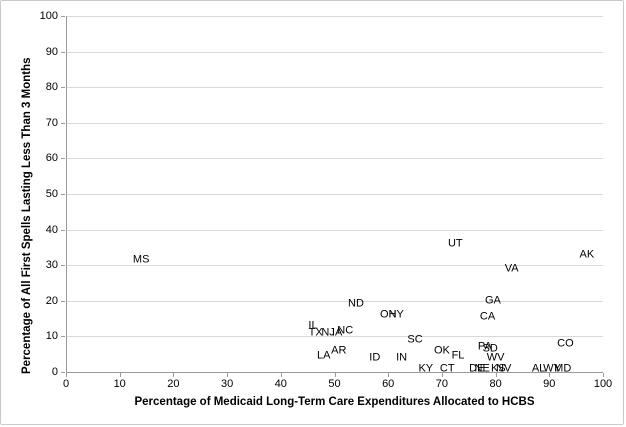 This screenshot has height=427, width=626. What do you see at coordinates (484, 346) in the screenshot?
I see `data-point-label-PA: PA` at bounding box center [484, 346].